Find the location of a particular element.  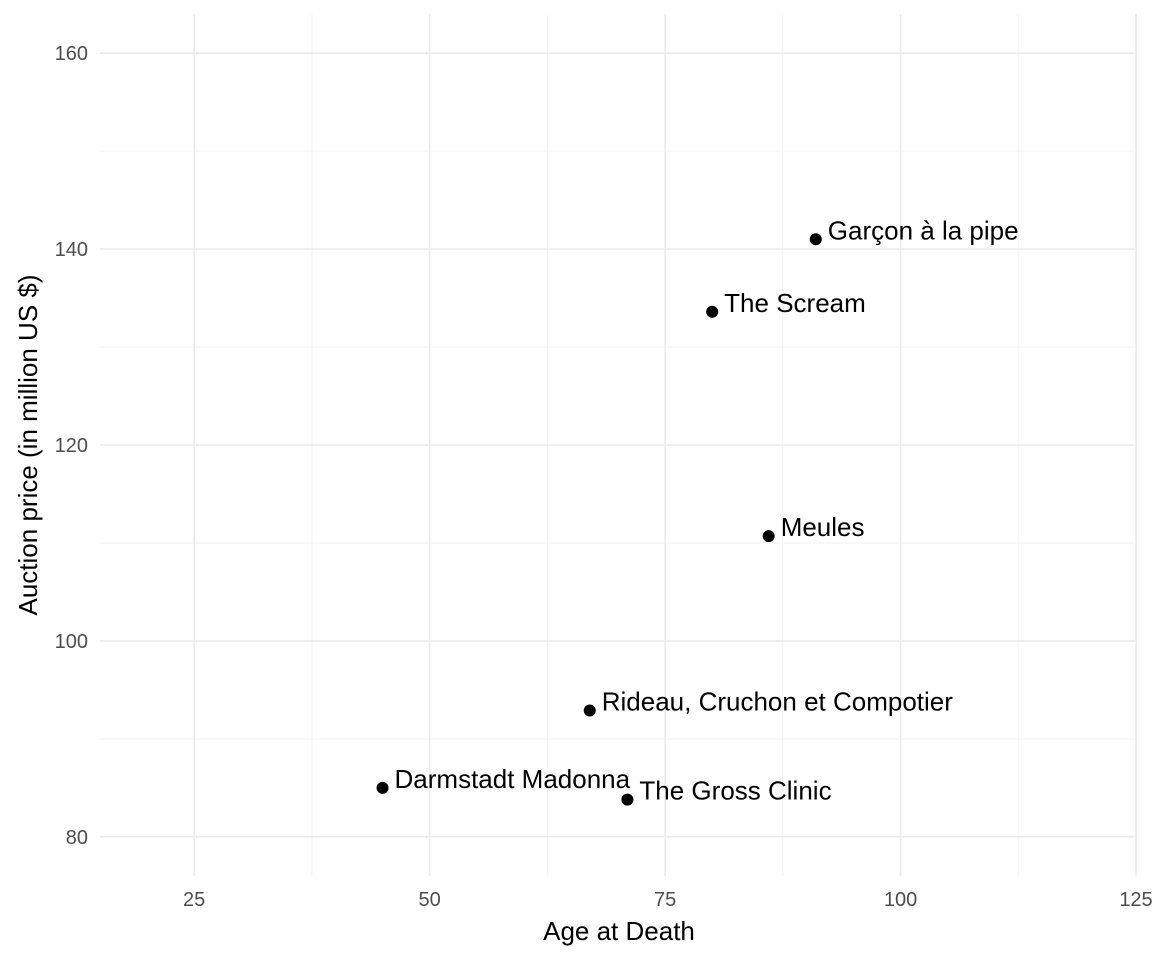

x-axis-title: Age at Death is located at coordinates (619, 931).